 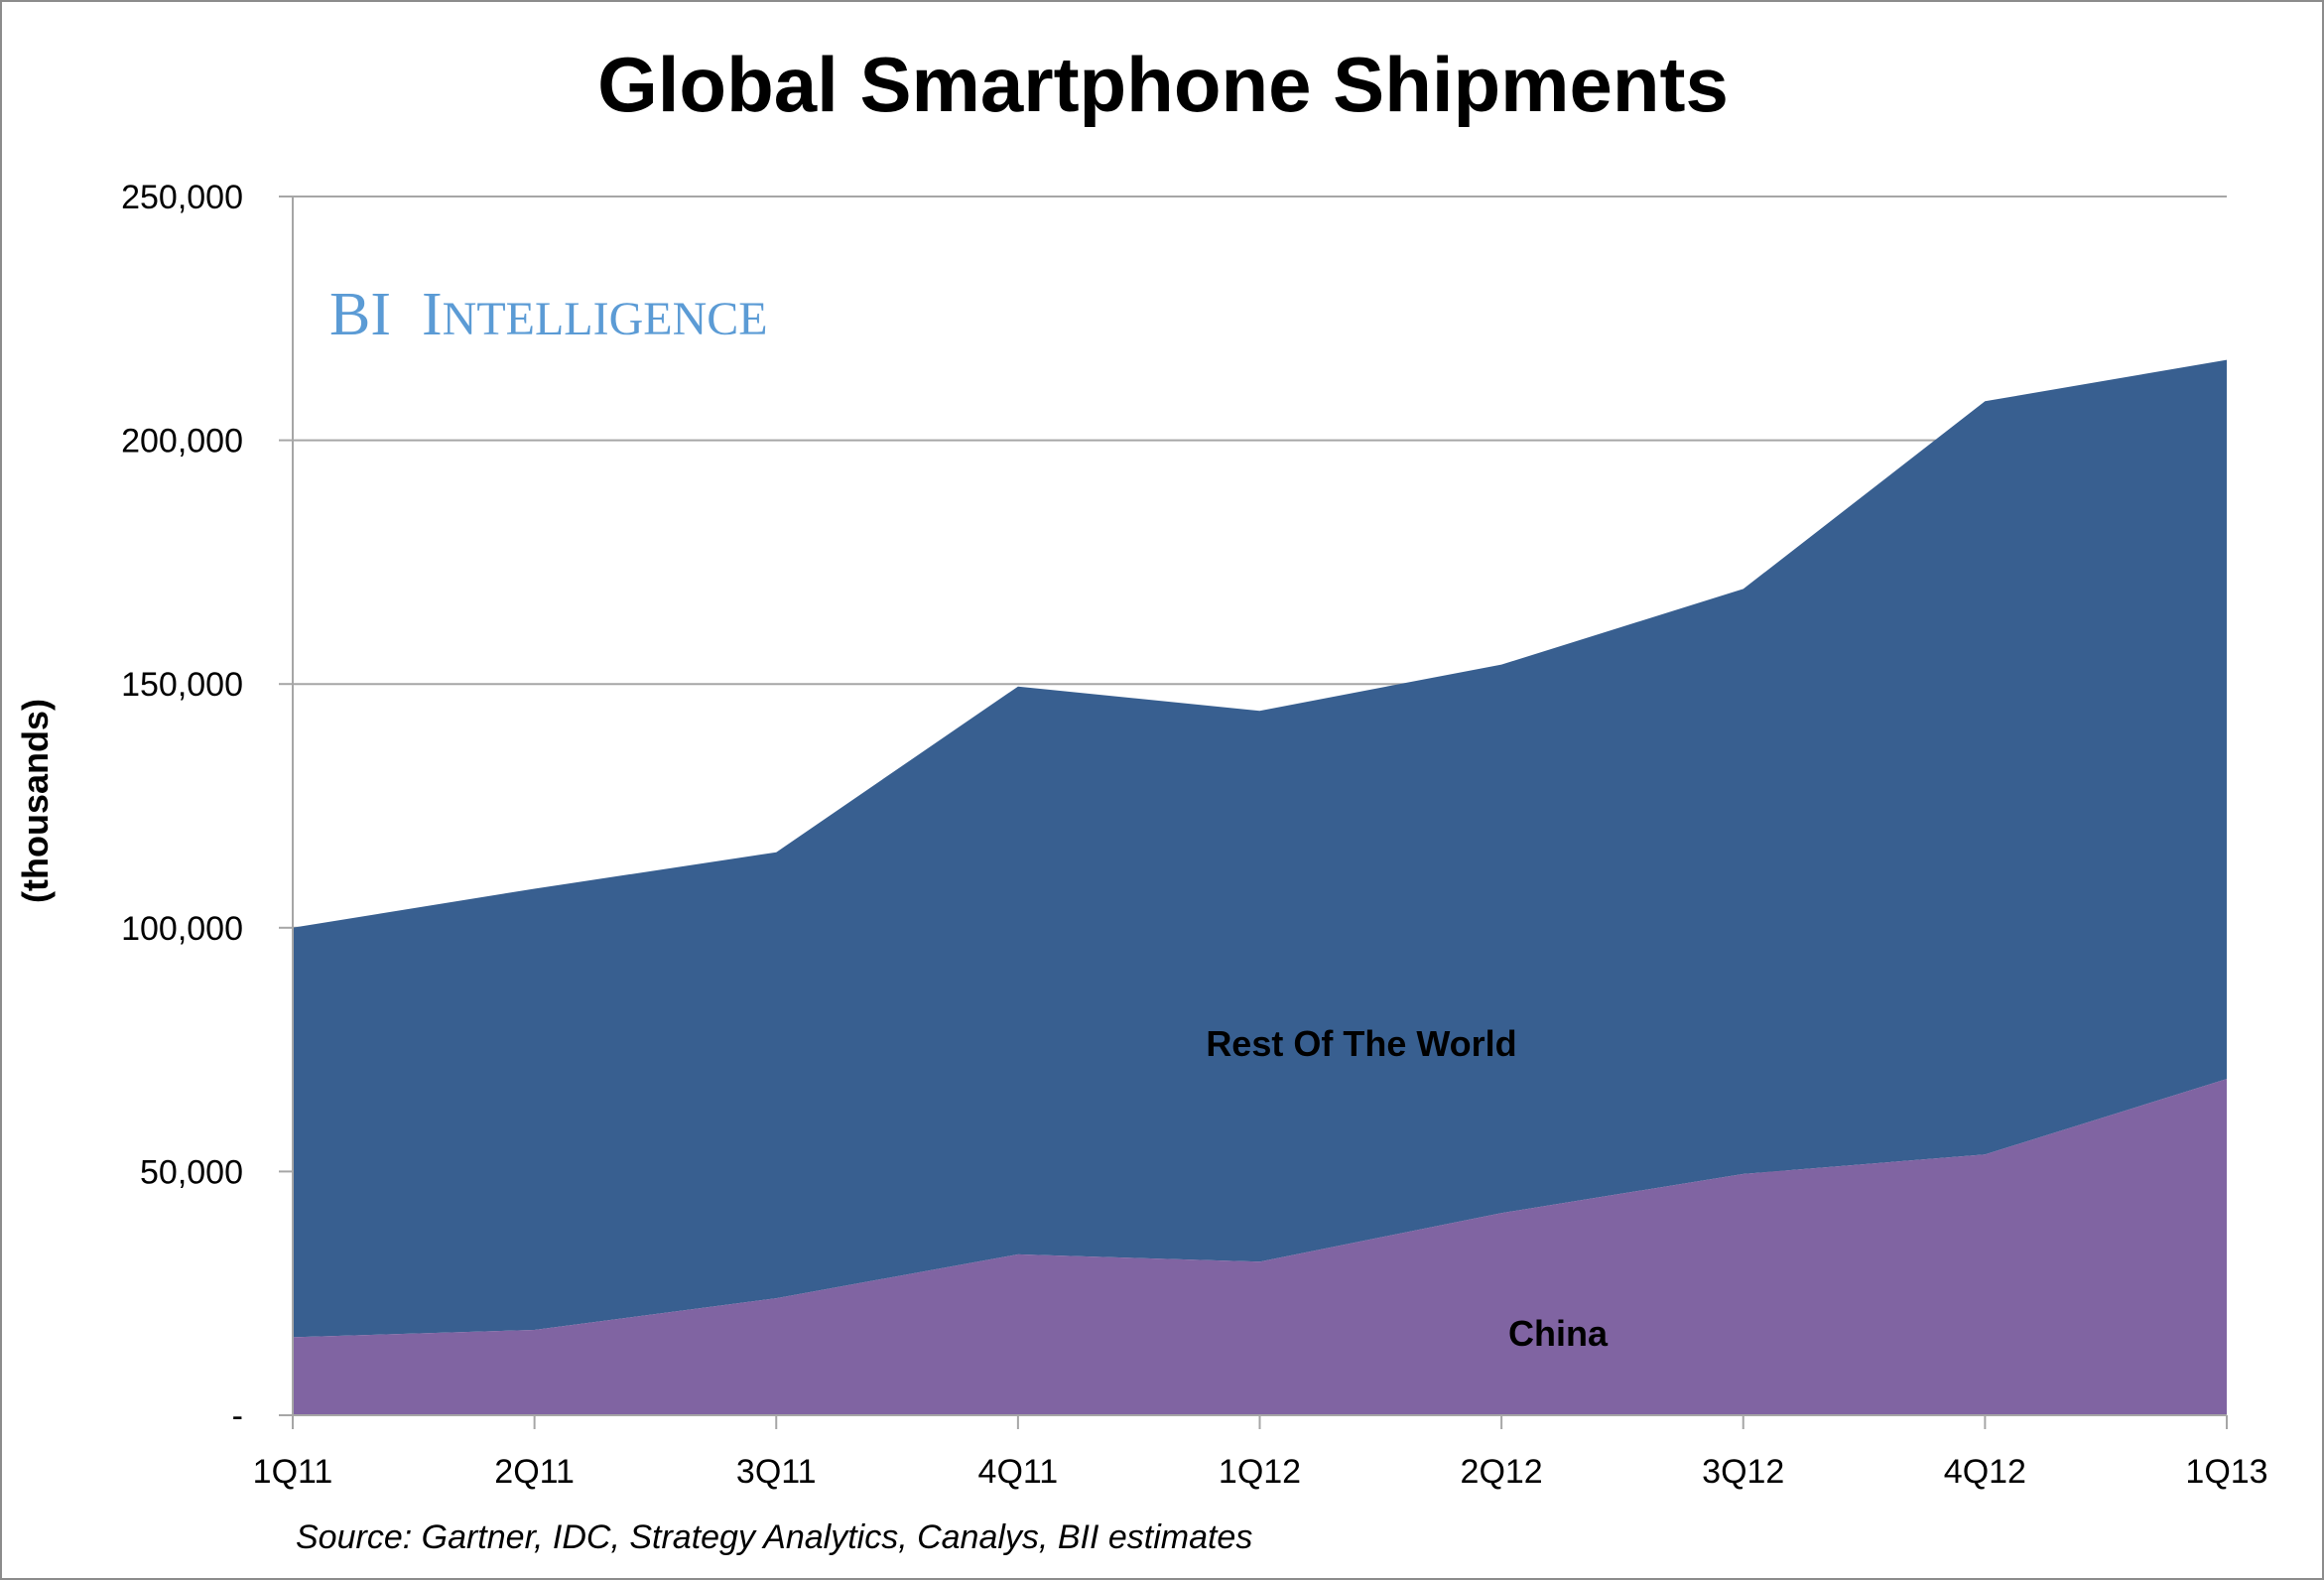 What do you see at coordinates (182, 197) in the screenshot?
I see `y-tick-label: 250,000` at bounding box center [182, 197].